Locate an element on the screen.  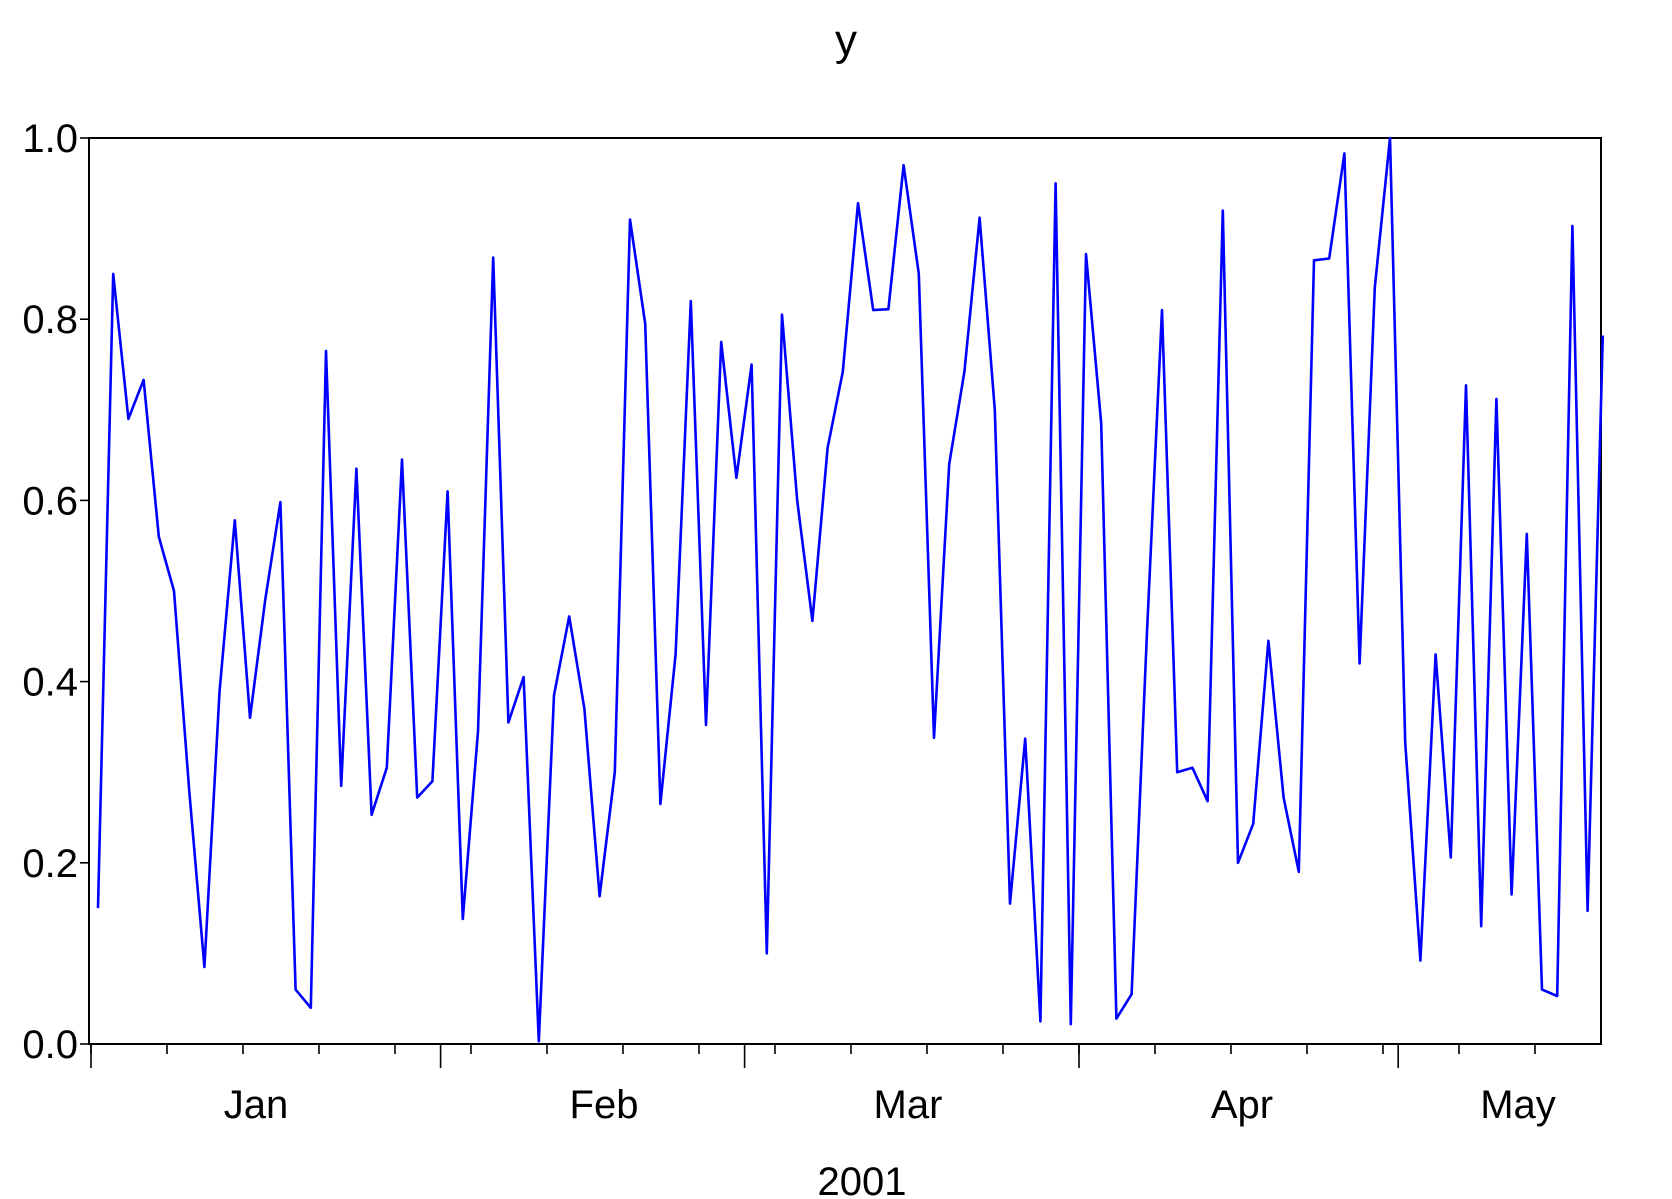
x-axis-label: 2001 is located at coordinates (862, 1179).